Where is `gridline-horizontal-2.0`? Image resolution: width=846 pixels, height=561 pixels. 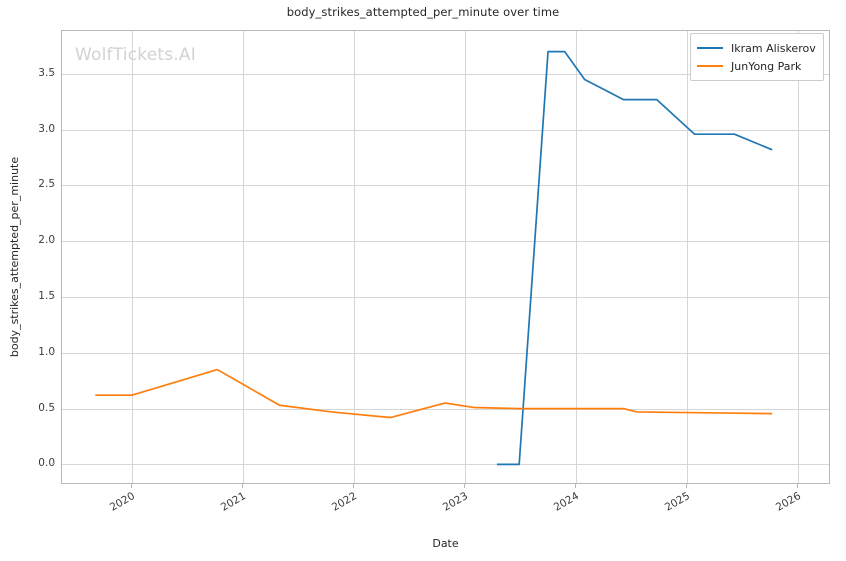 gridline-horizontal-2.0 is located at coordinates (445, 242).